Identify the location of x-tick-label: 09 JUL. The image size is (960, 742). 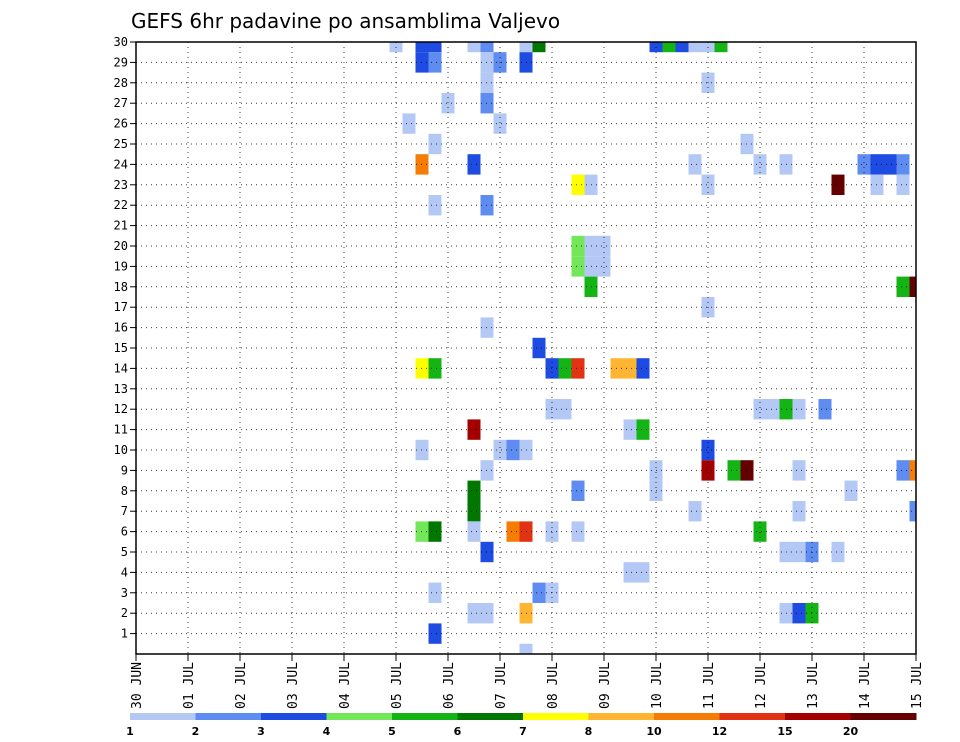
(605, 685).